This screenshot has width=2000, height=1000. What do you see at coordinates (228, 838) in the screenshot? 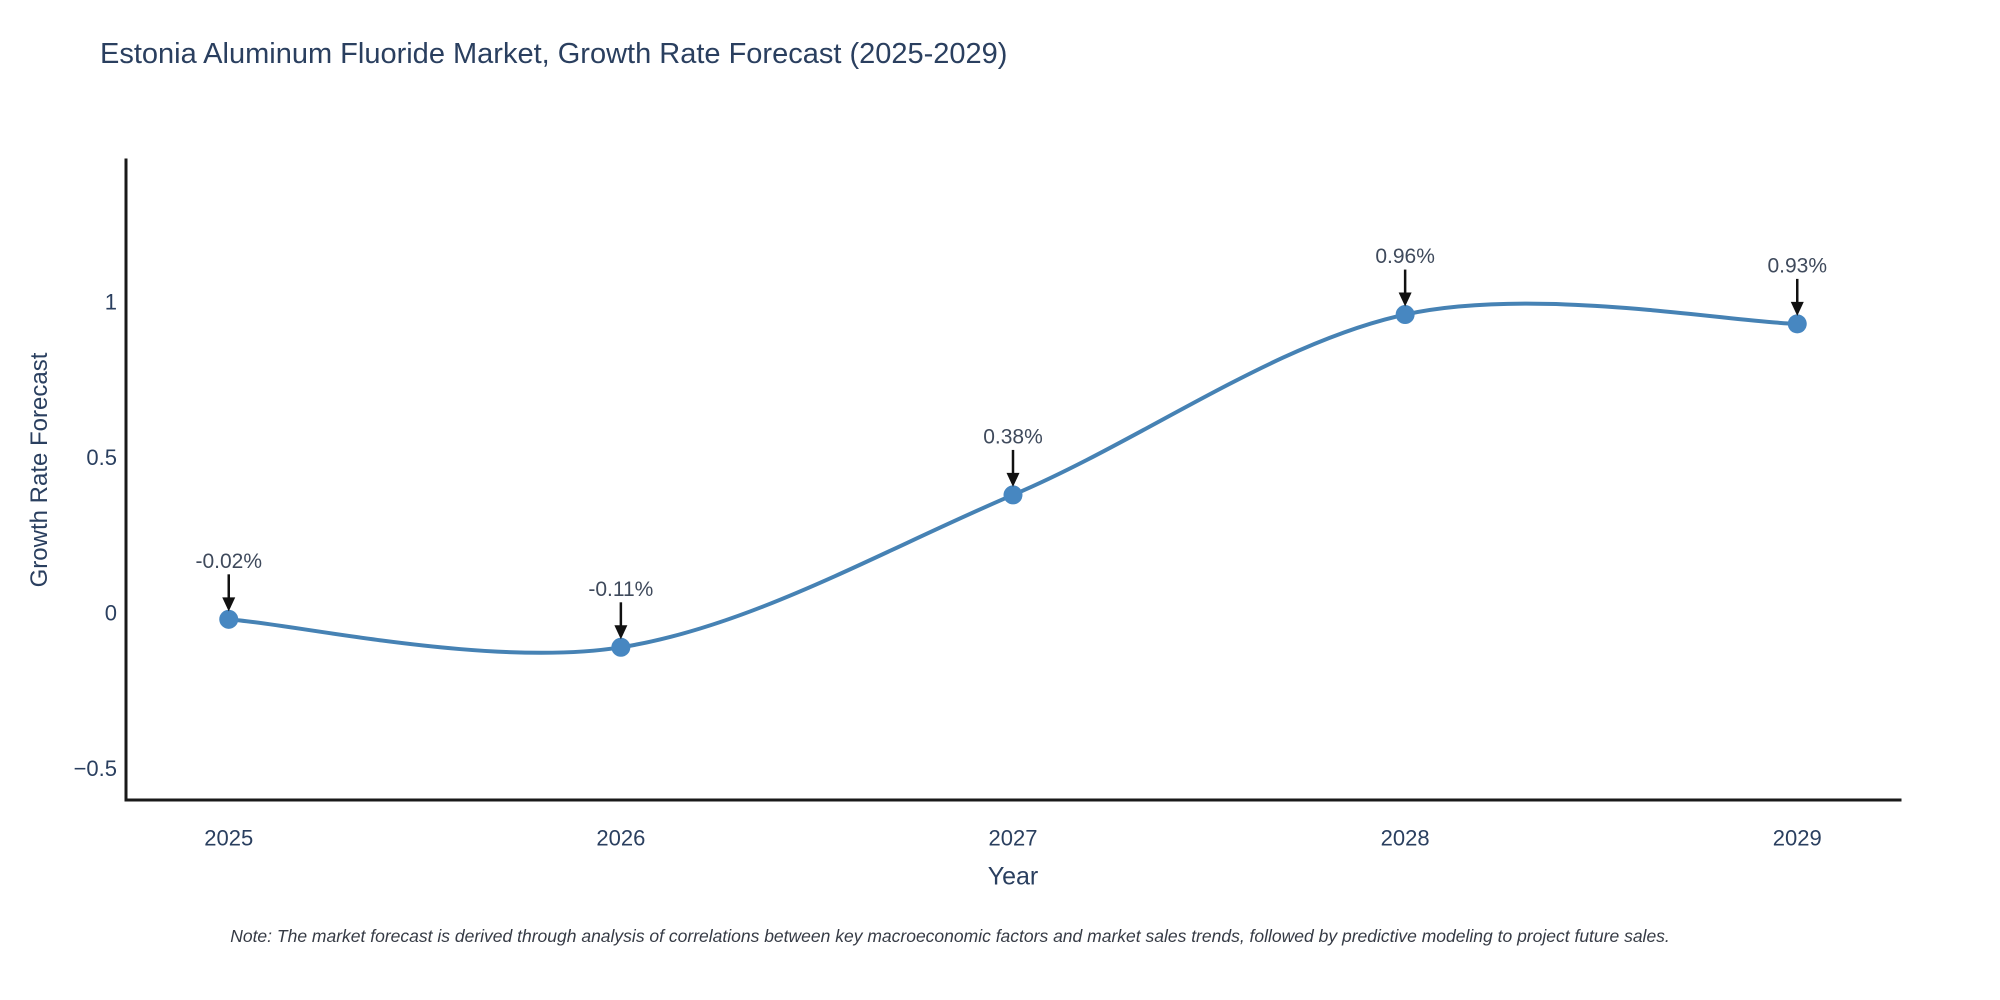
I see `x-tick-label: 2025` at bounding box center [228, 838].